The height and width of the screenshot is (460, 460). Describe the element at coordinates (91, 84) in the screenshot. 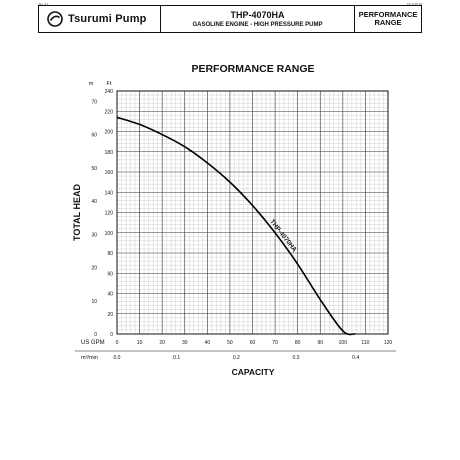

I see `y-unit-m: m` at that location.